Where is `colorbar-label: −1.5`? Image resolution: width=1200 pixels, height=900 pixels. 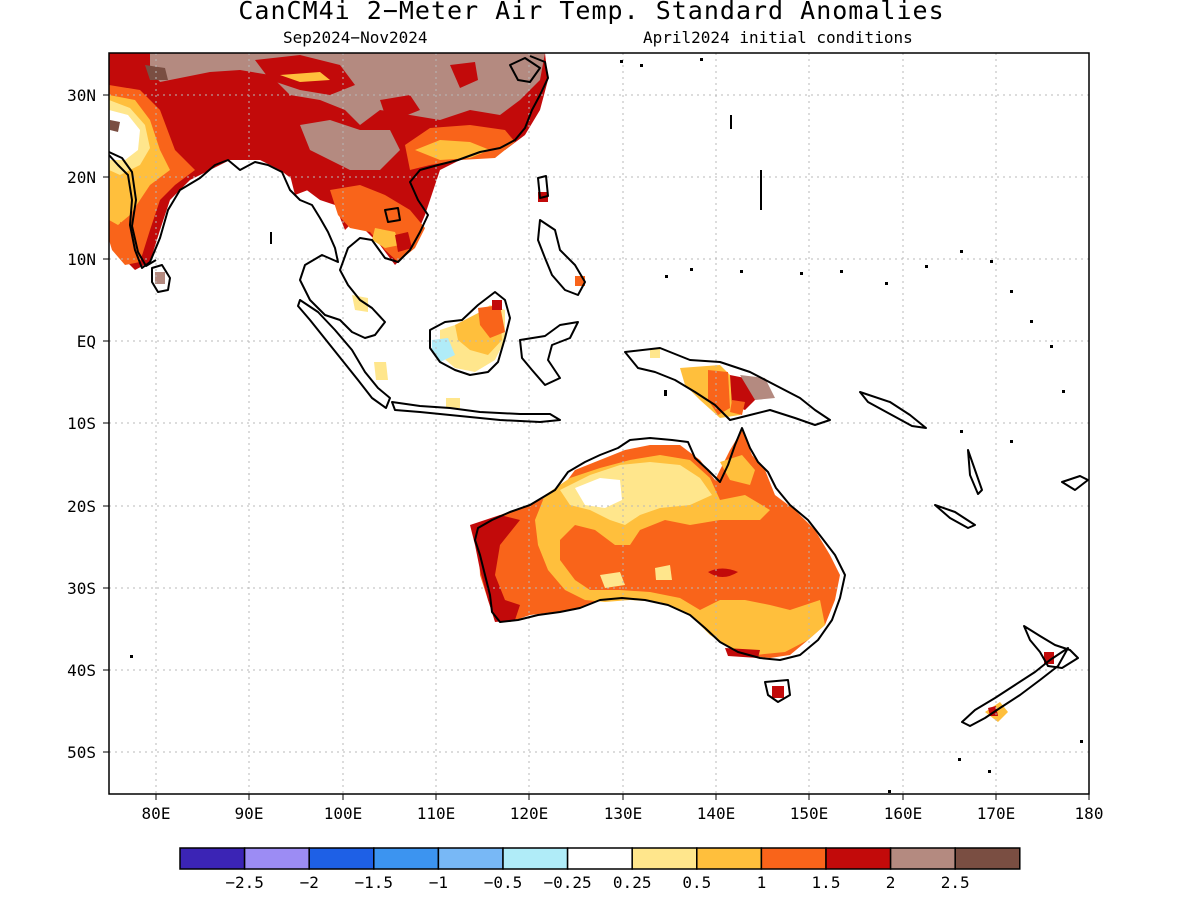 colorbar-label: −1.5 is located at coordinates (374, 882).